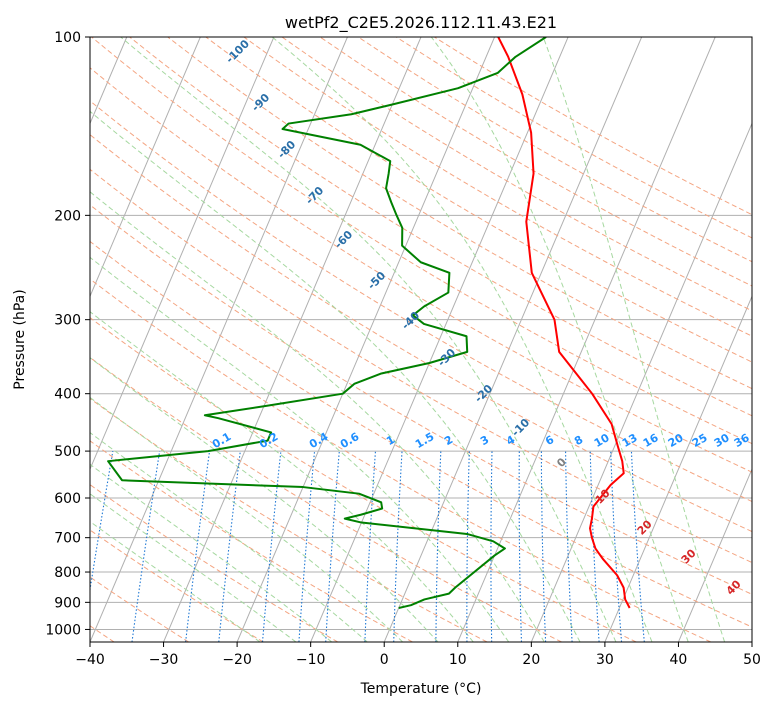 The image size is (775, 708). What do you see at coordinates (676, 440) in the screenshot?
I see `mixing-ratio-label: 20` at bounding box center [676, 440].